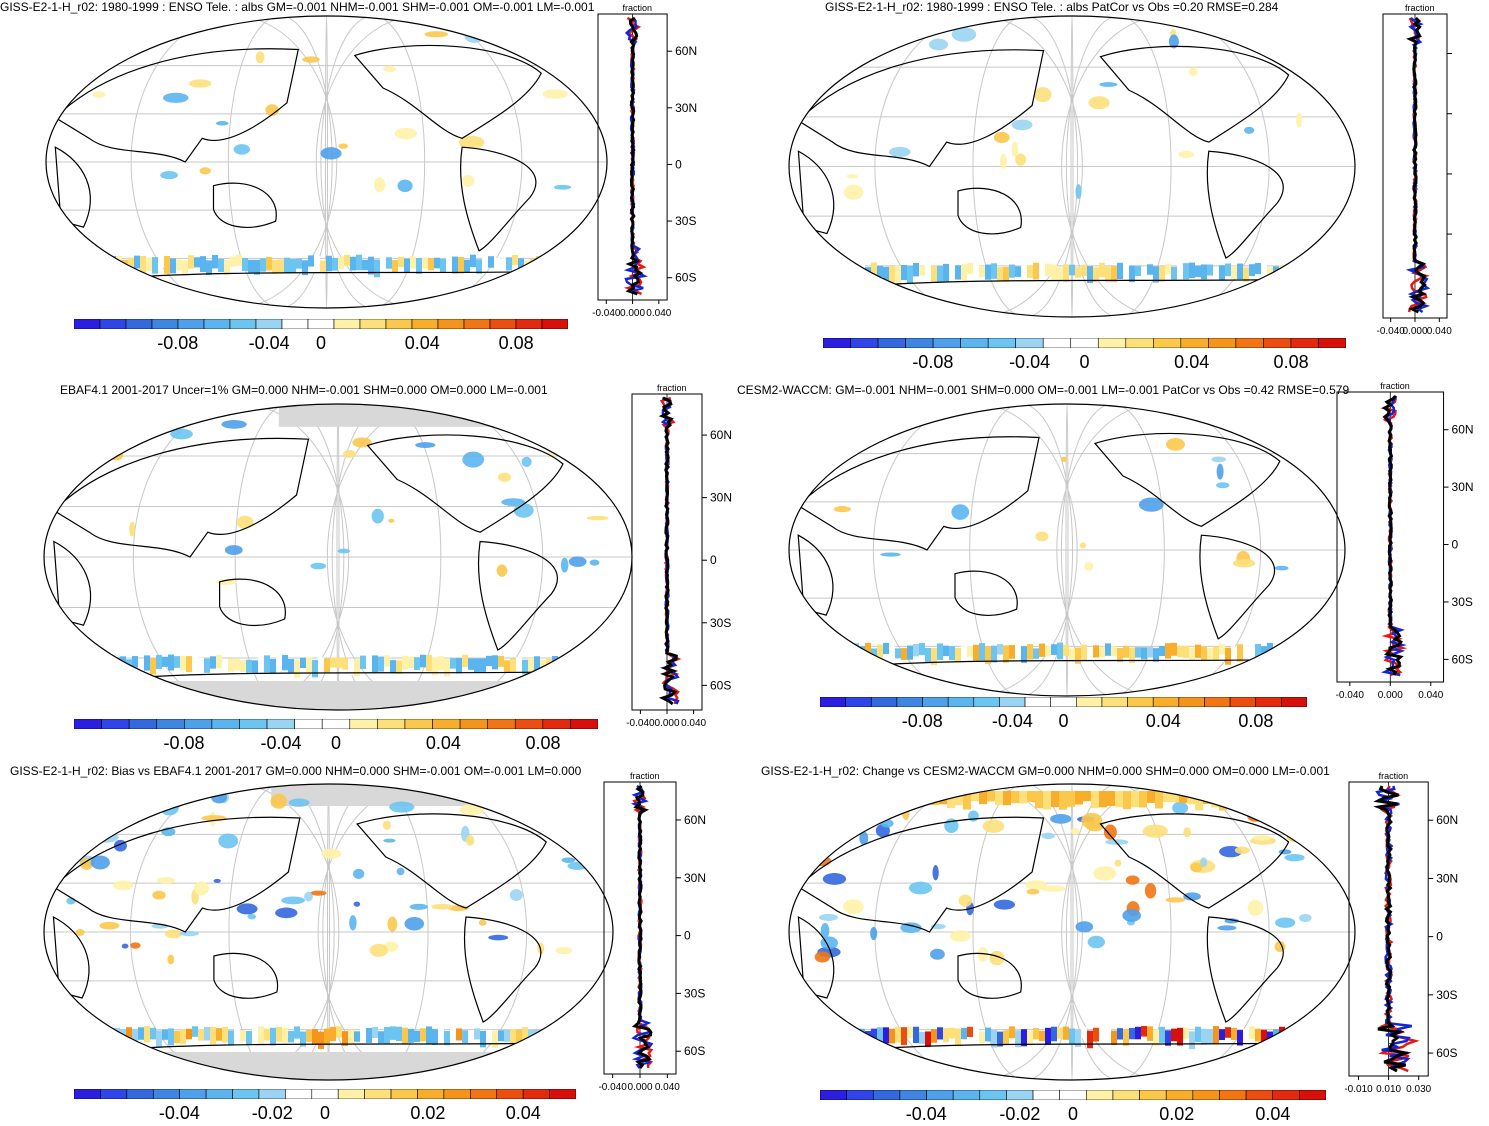 The image size is (1489, 1126). What do you see at coordinates (1462, 602) in the screenshot?
I see `zonal-lat-label: 30S` at bounding box center [1462, 602].